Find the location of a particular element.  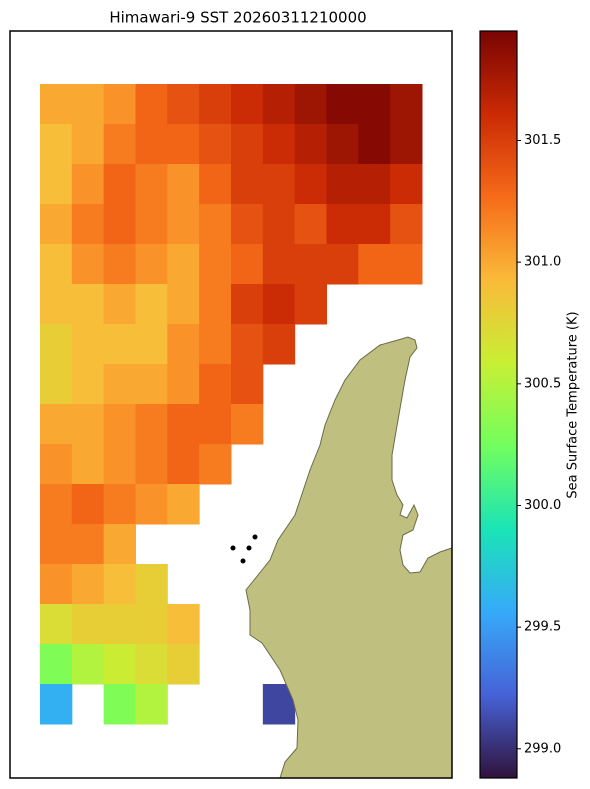

colorbar-tick-label: 301.5 is located at coordinates (542, 140).